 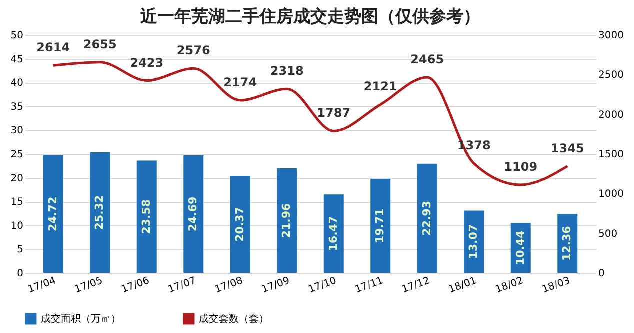 What do you see at coordinates (89, 286) in the screenshot?
I see `x-tick-label: 17/05` at bounding box center [89, 286].